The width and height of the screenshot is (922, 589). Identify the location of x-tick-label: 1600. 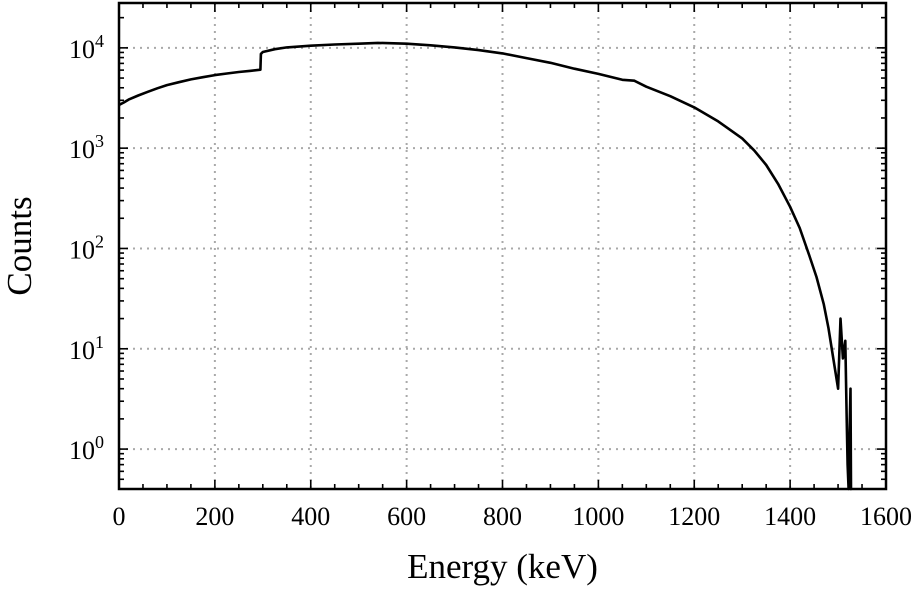
(886, 516).